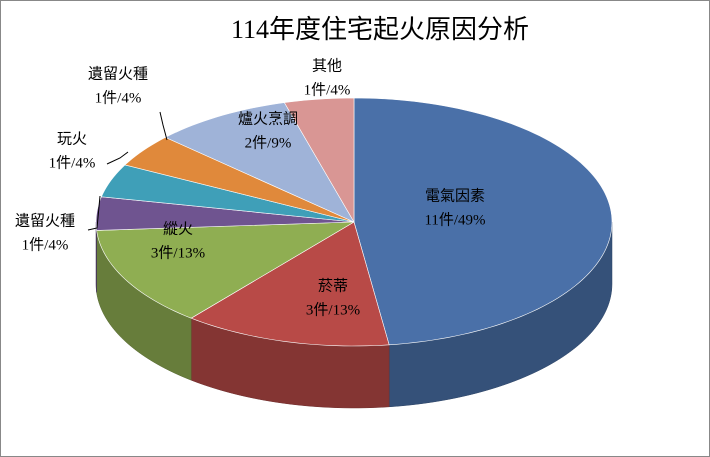  Describe the element at coordinates (327, 65) in the screenshot. I see `slice-label: 其他` at that location.